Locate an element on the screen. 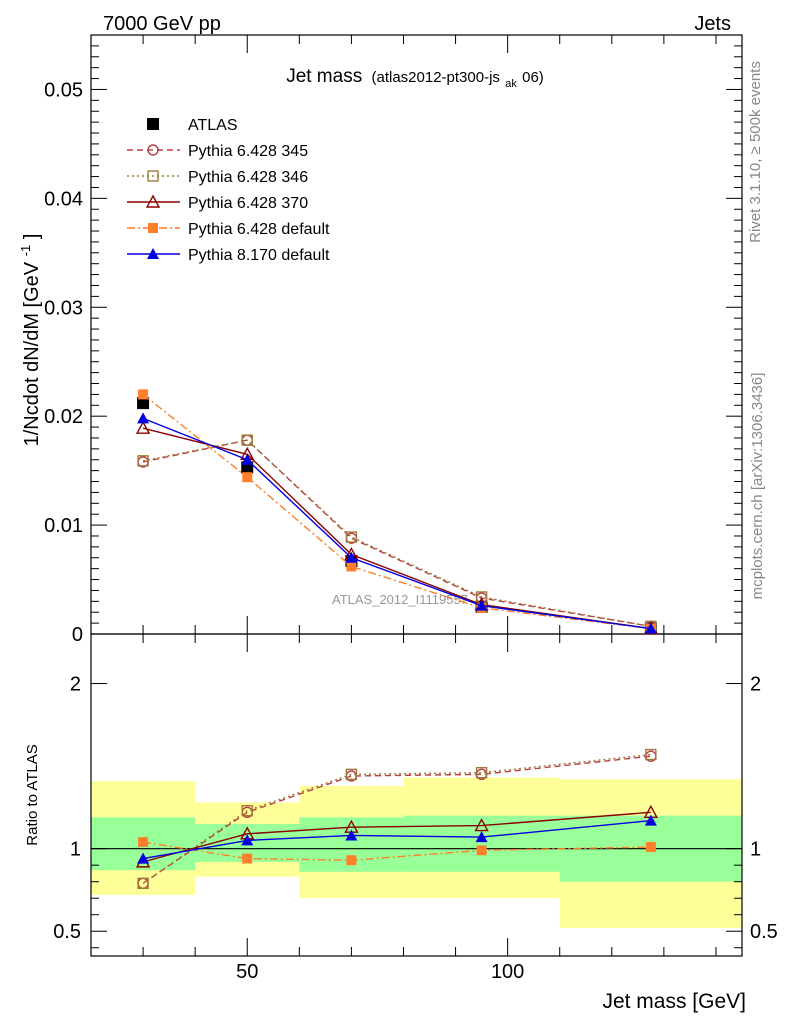 Image resolution: width=786 pixels, height=1024 pixels. legend-label: Pythia 8.170 default is located at coordinates (259, 255).